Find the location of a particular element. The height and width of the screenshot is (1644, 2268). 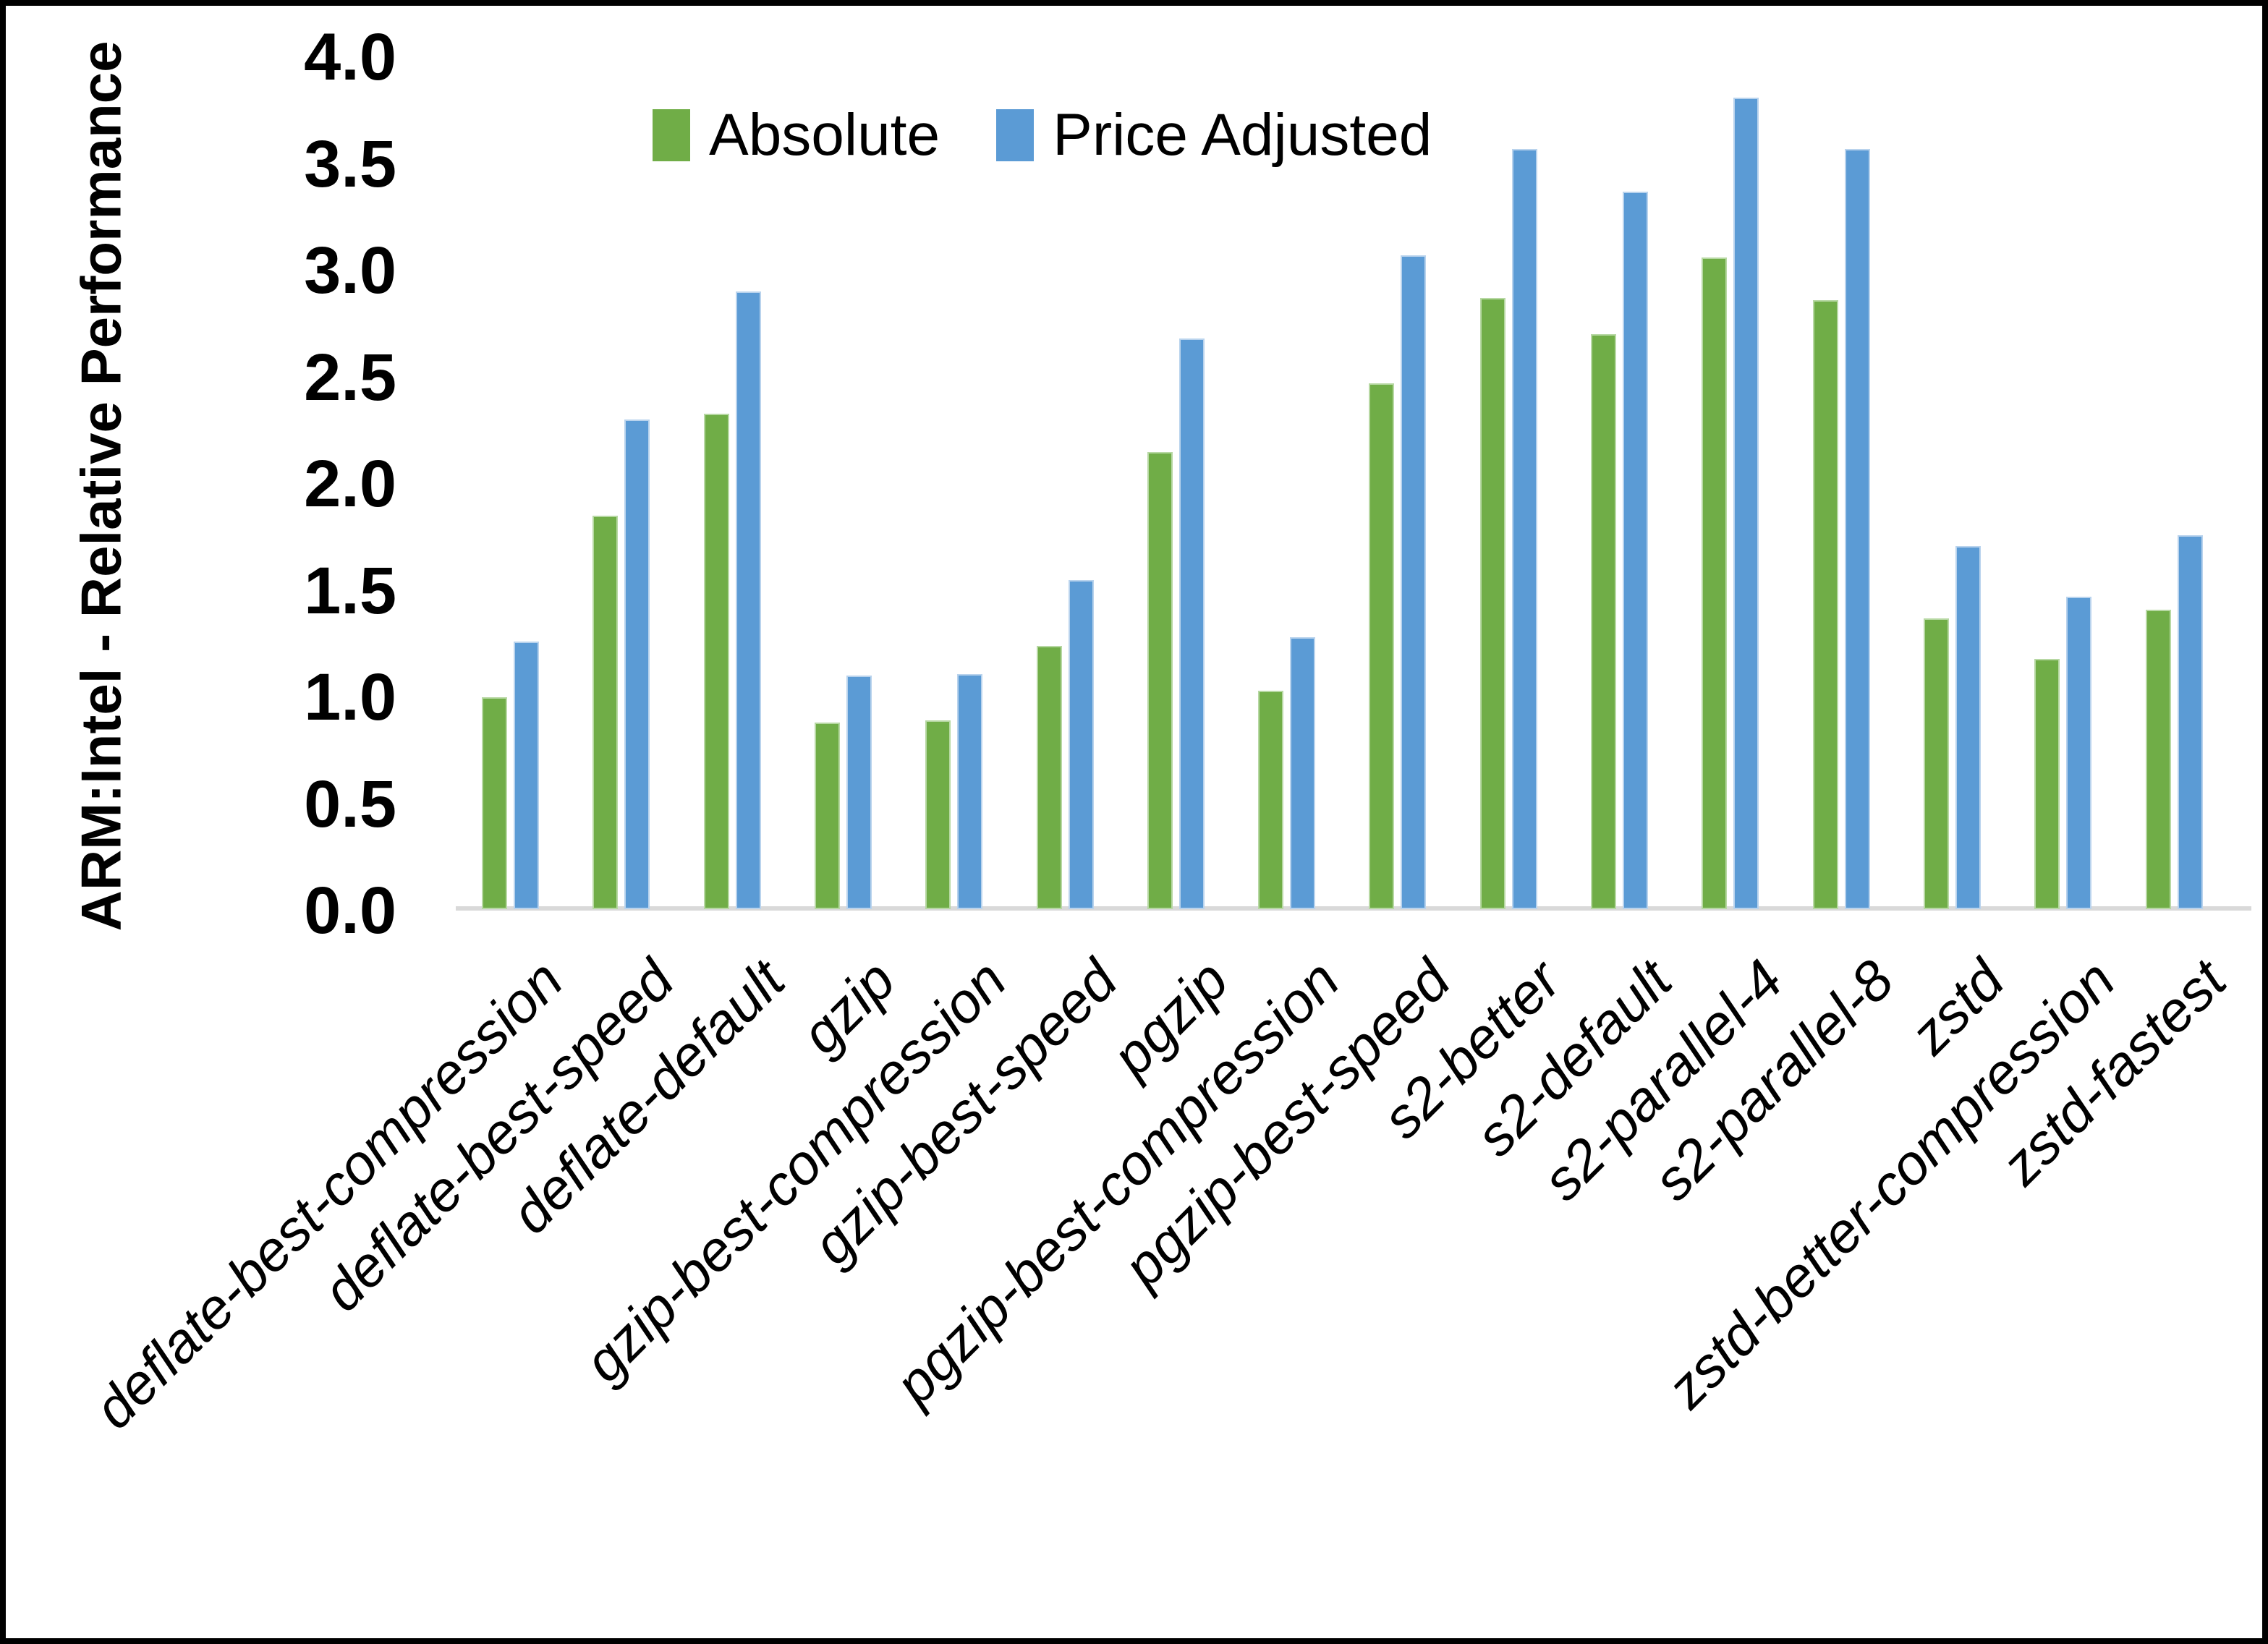

legend: Absolute Price Adjusted is located at coordinates (1042, 135).